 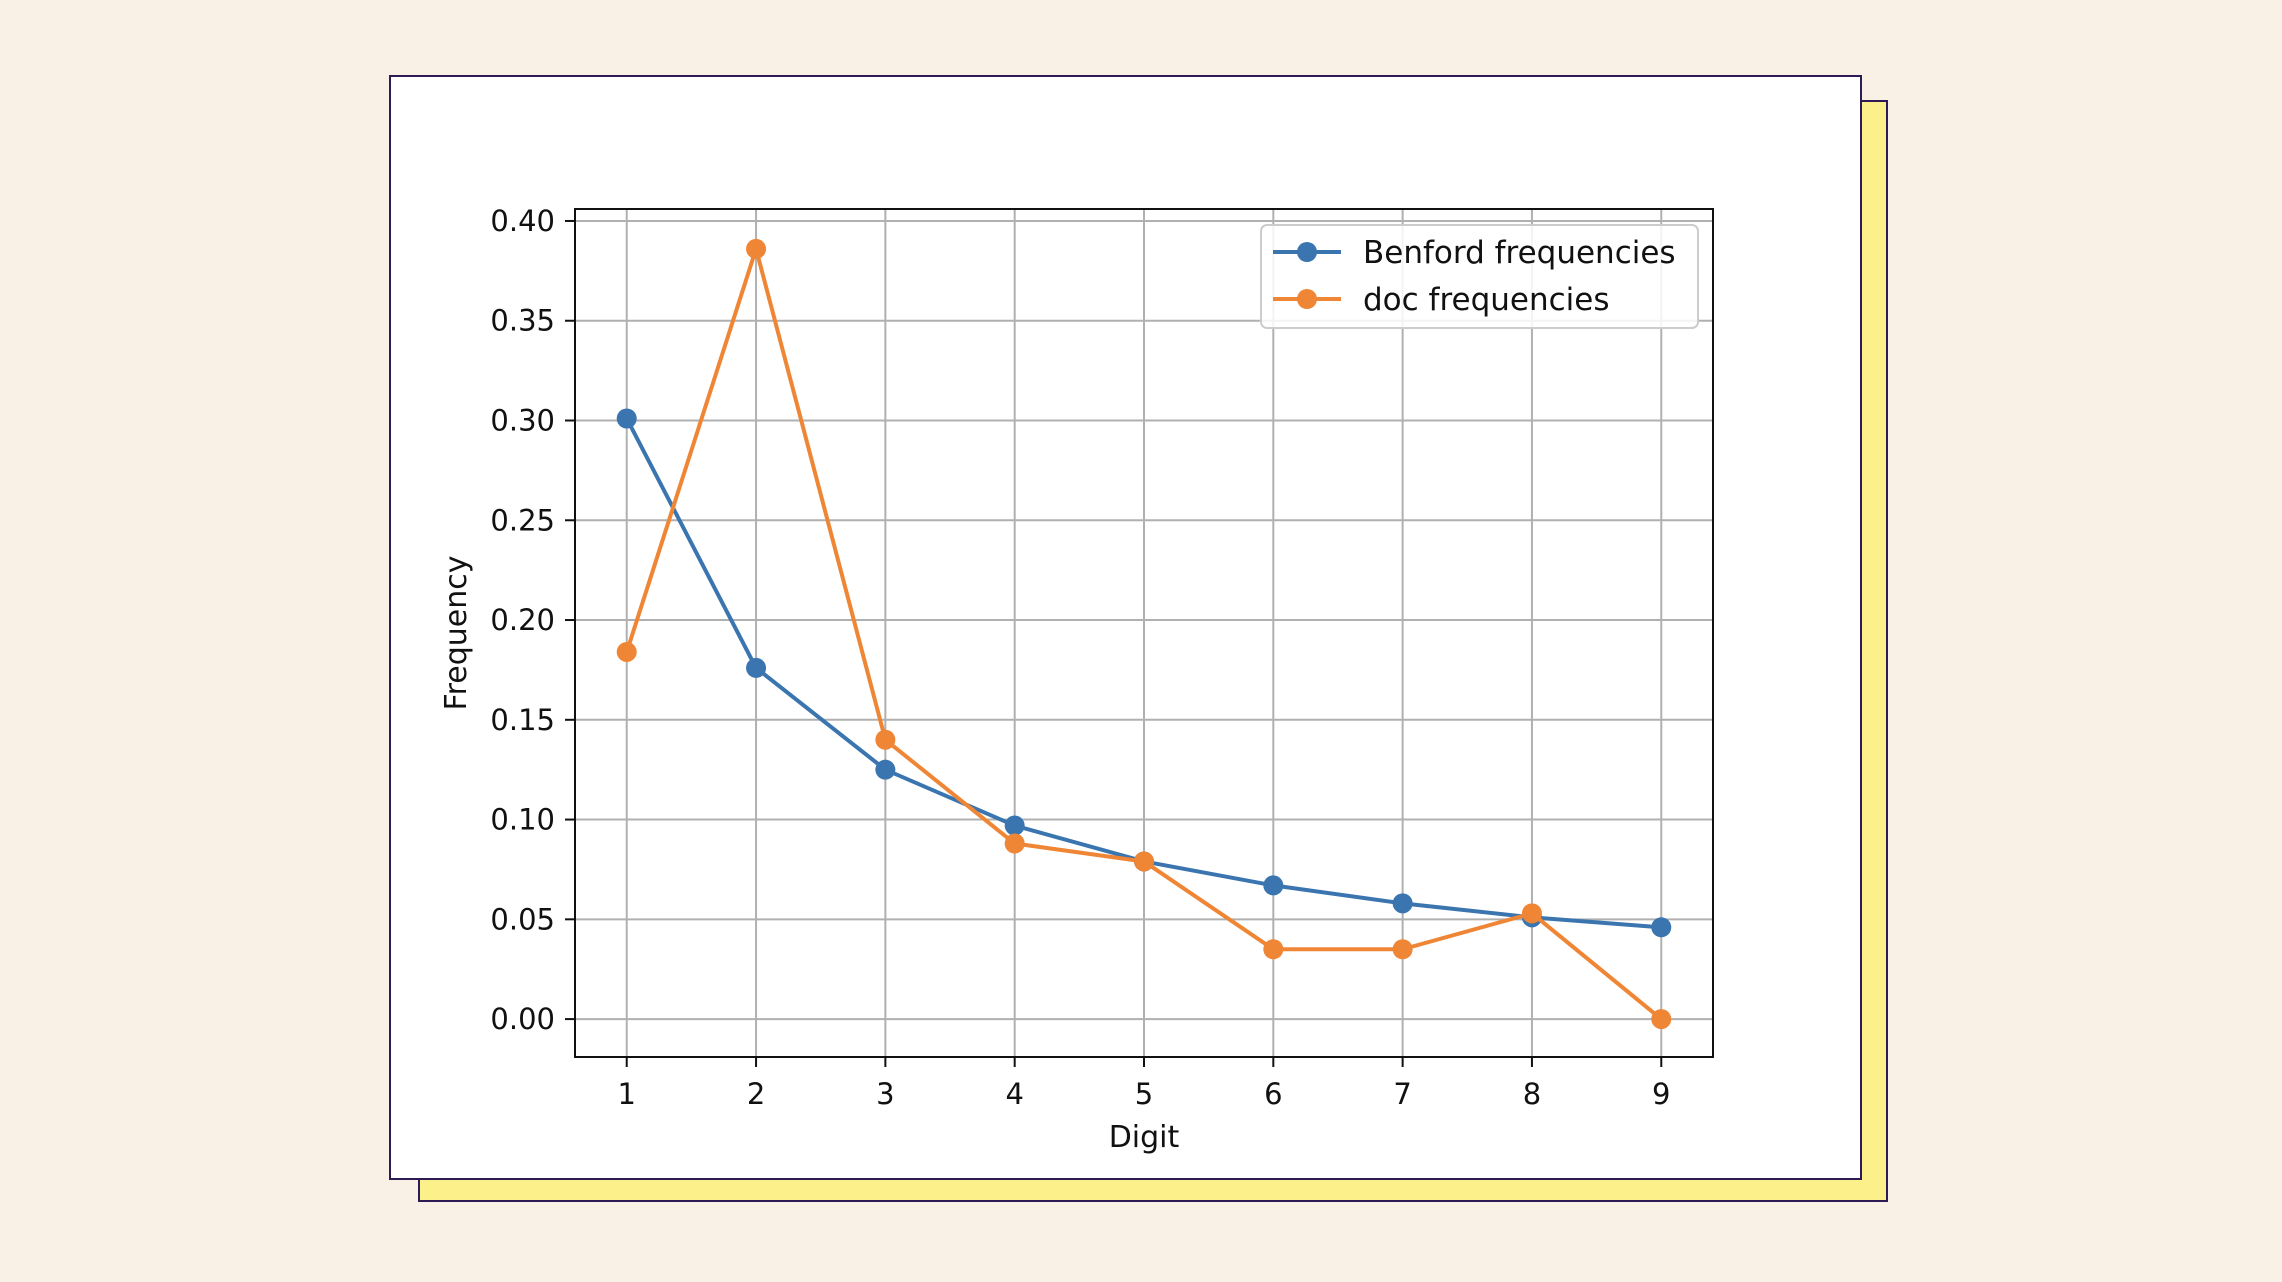 I want to click on legend: Benford frequencies doc frequencies, so click(x=1479, y=276).